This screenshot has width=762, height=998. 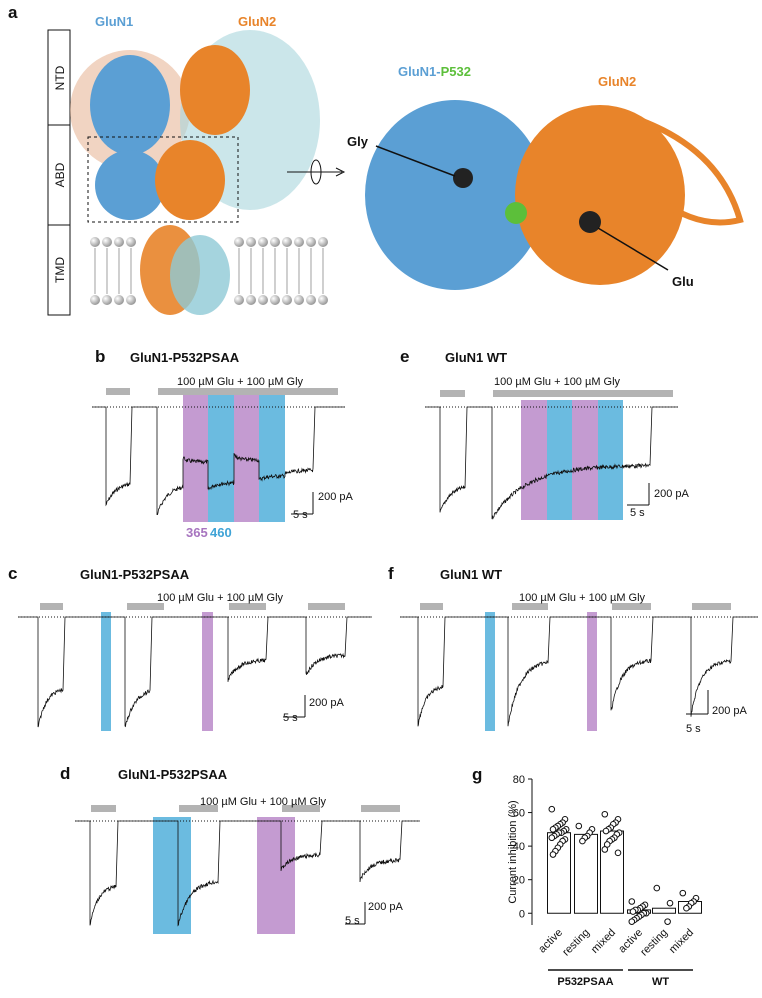 I want to click on y-tick-label: 60, so click(x=519, y=814).